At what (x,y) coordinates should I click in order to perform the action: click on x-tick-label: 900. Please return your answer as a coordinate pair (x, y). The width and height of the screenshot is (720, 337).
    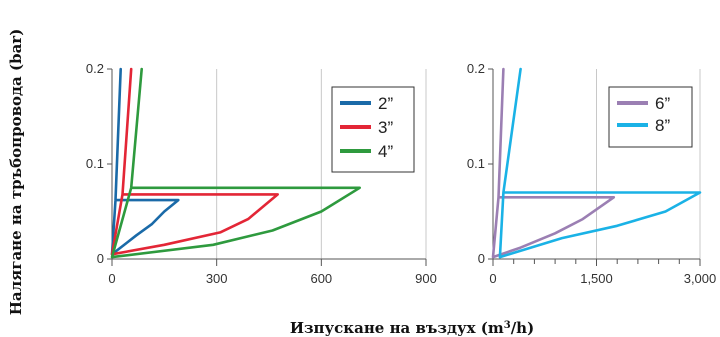
    Looking at the image, I should click on (426, 278).